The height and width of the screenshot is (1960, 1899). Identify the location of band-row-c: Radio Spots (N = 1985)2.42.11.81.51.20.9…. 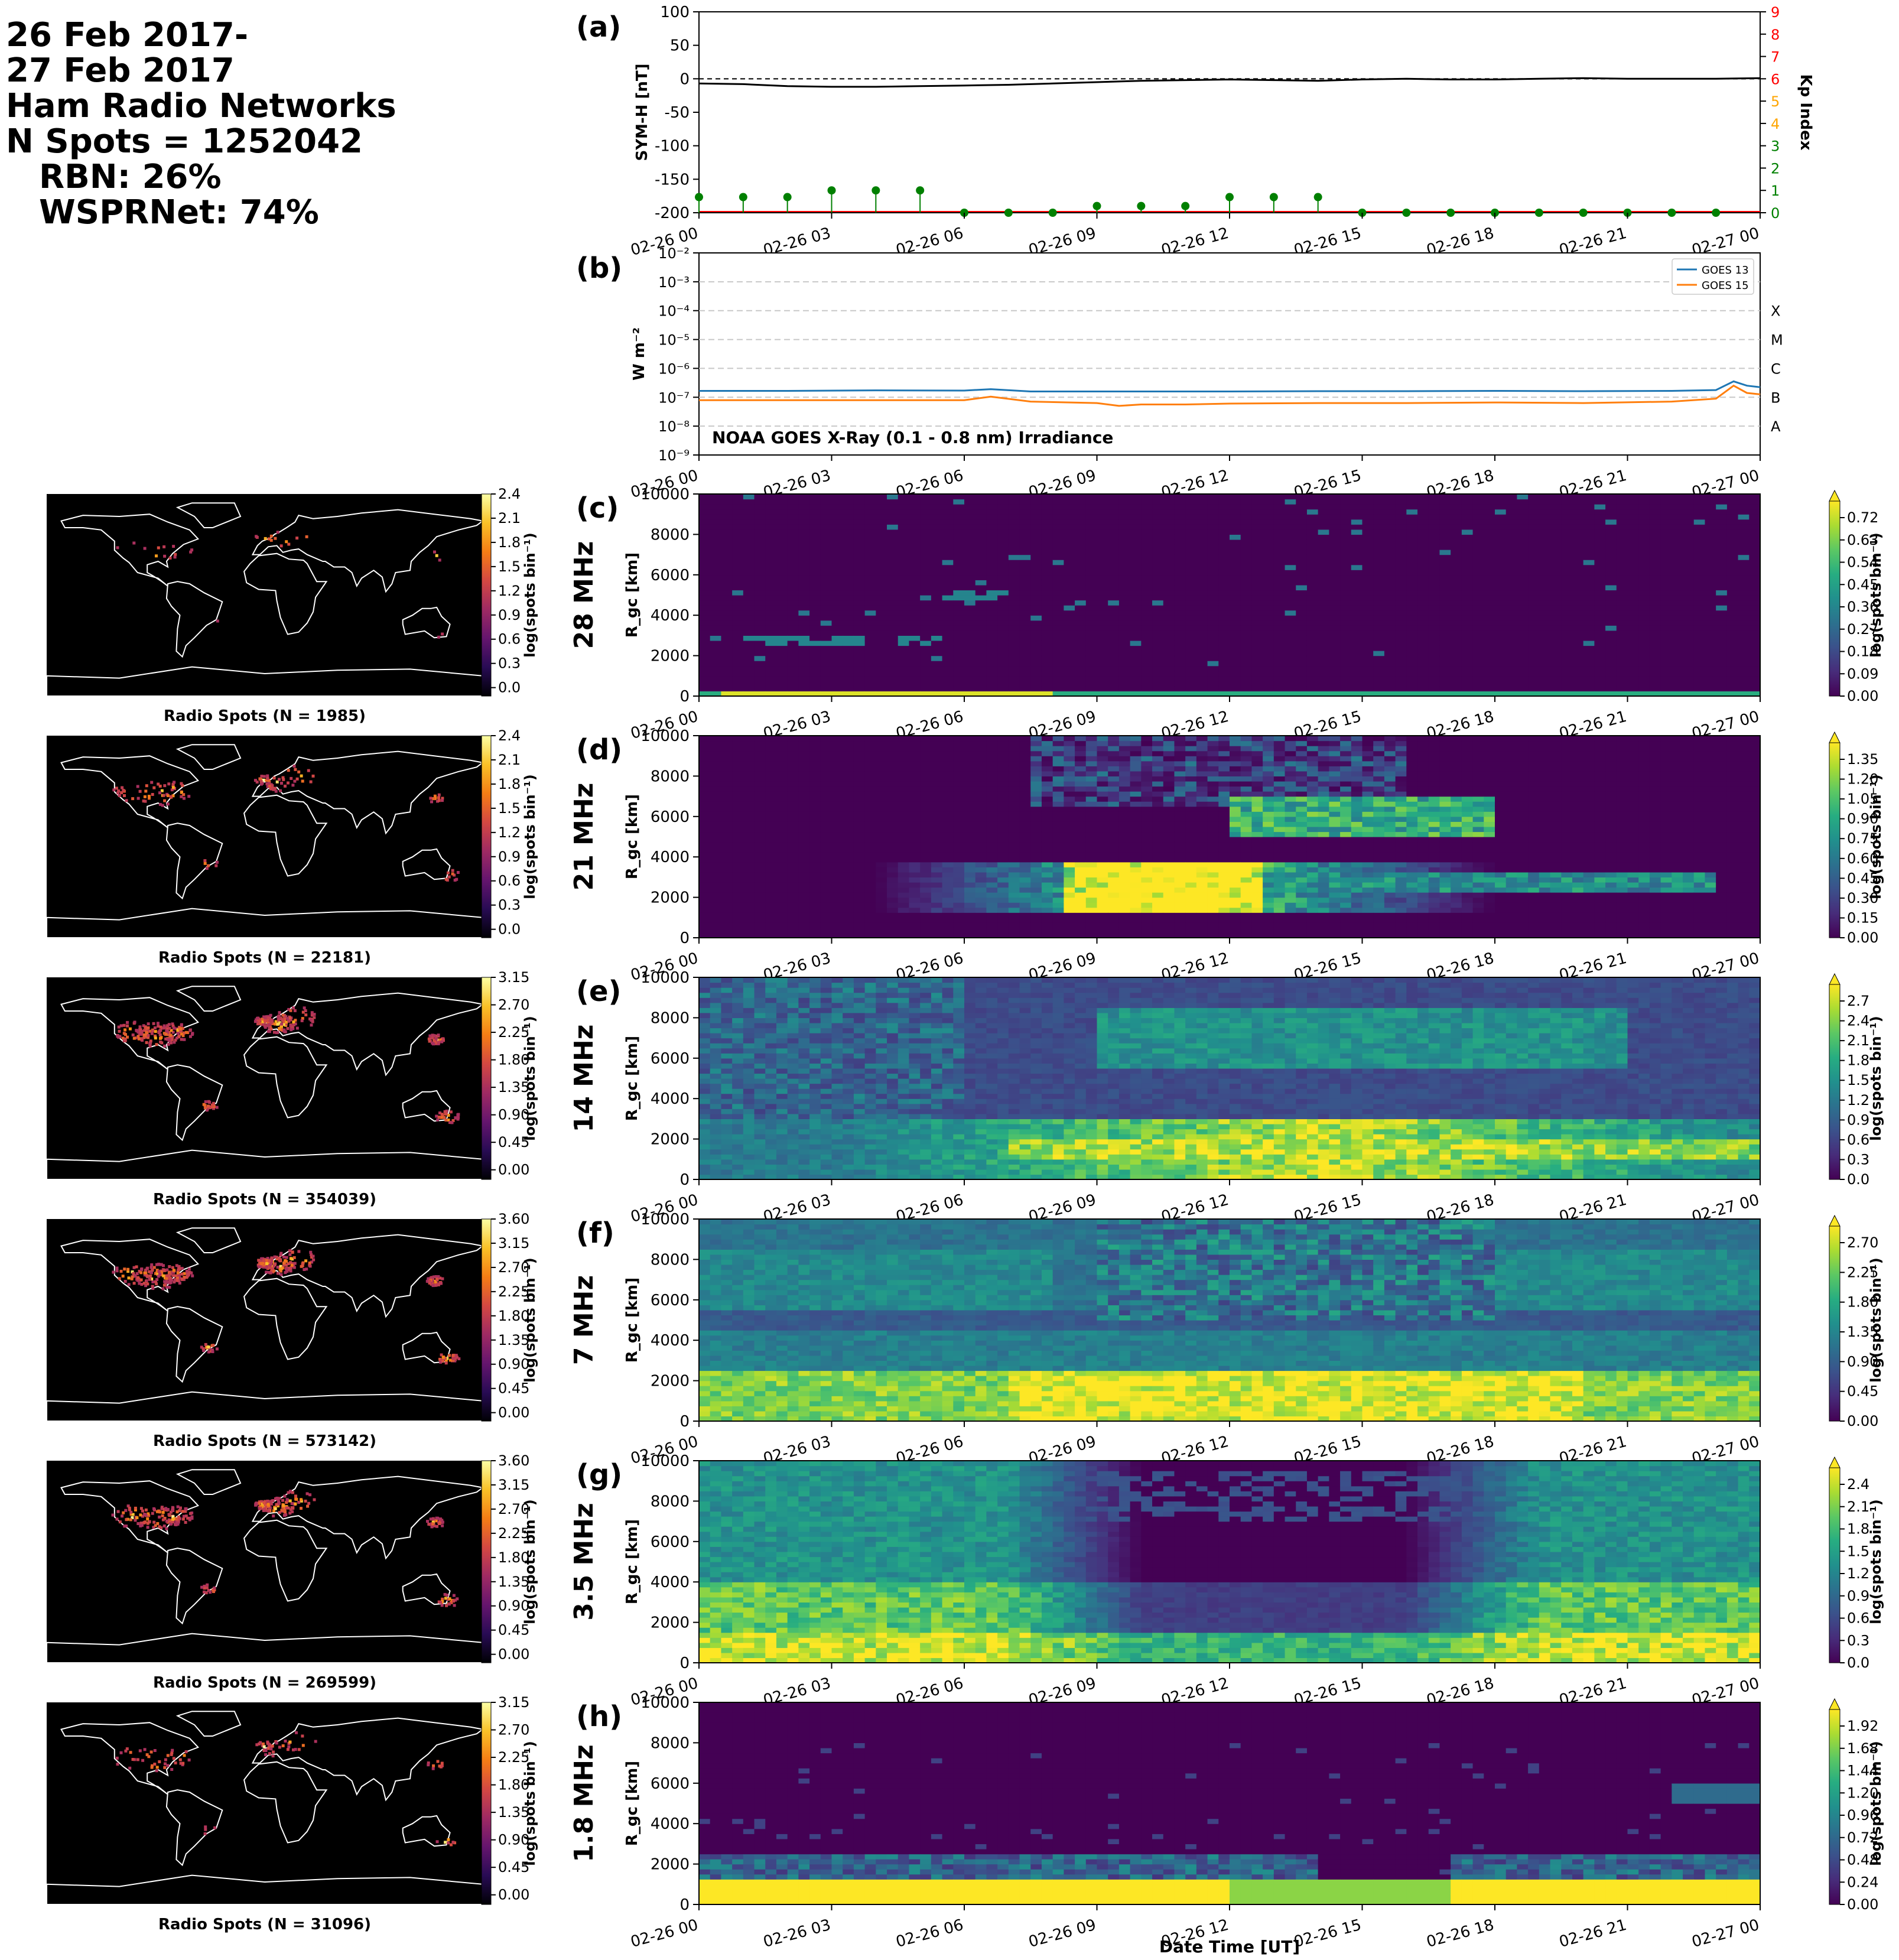
(965, 614).